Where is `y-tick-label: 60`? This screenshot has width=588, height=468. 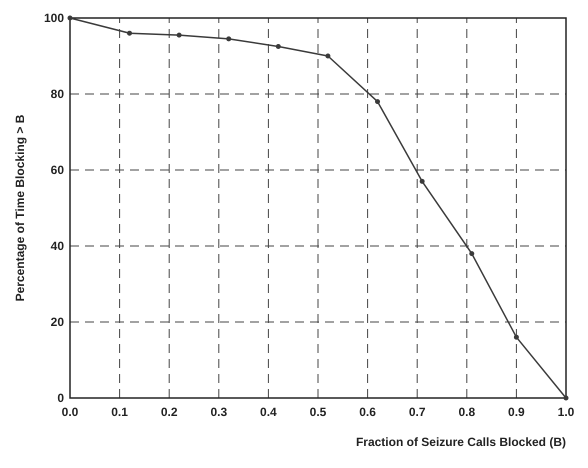
y-tick-label: 60 is located at coordinates (57, 170).